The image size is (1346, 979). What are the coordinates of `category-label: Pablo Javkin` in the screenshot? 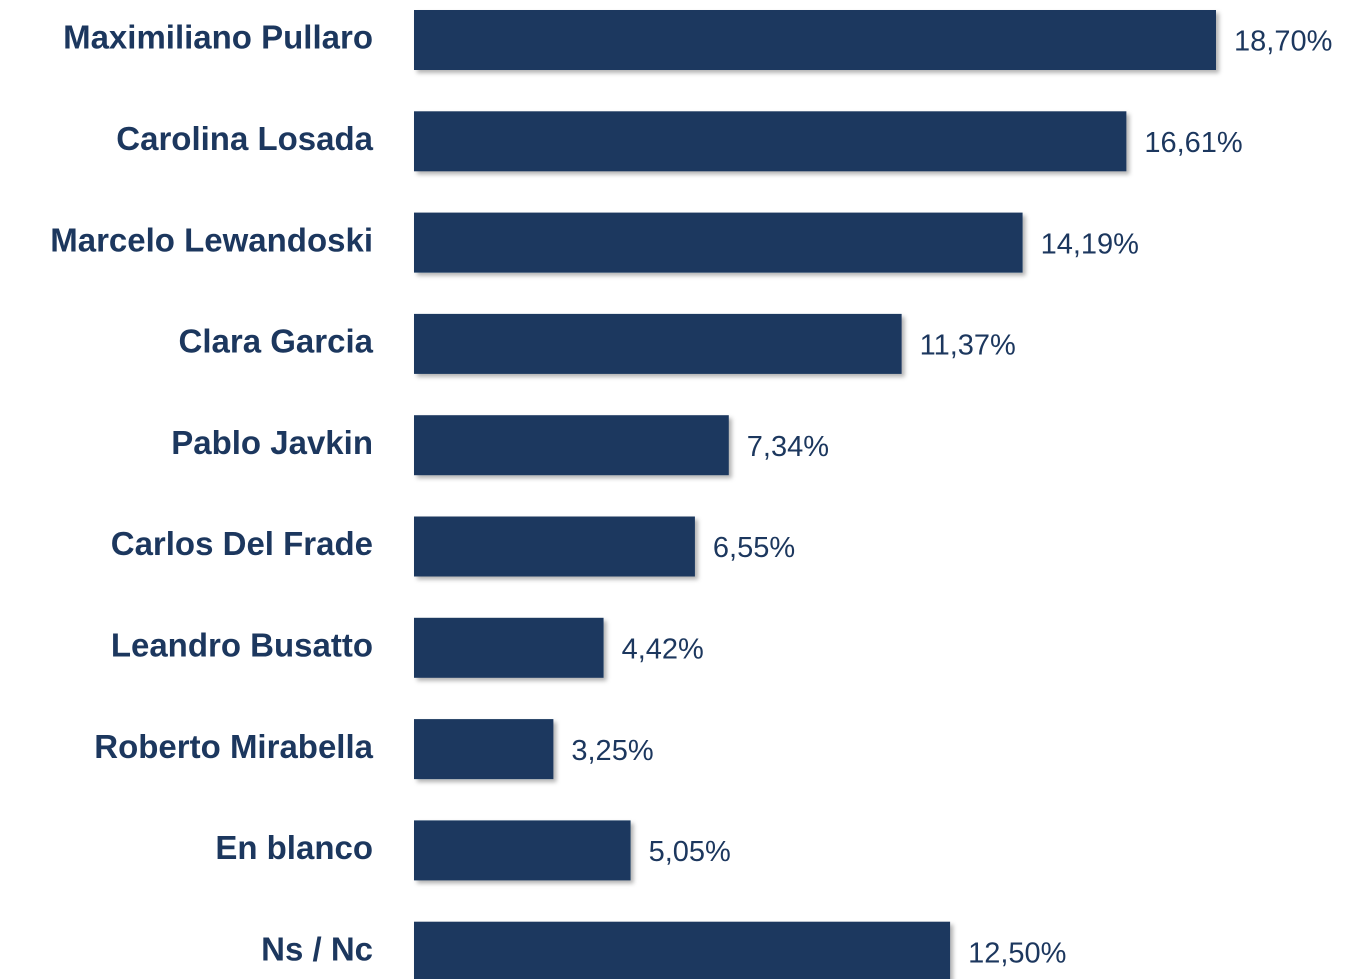 It's located at (272, 442).